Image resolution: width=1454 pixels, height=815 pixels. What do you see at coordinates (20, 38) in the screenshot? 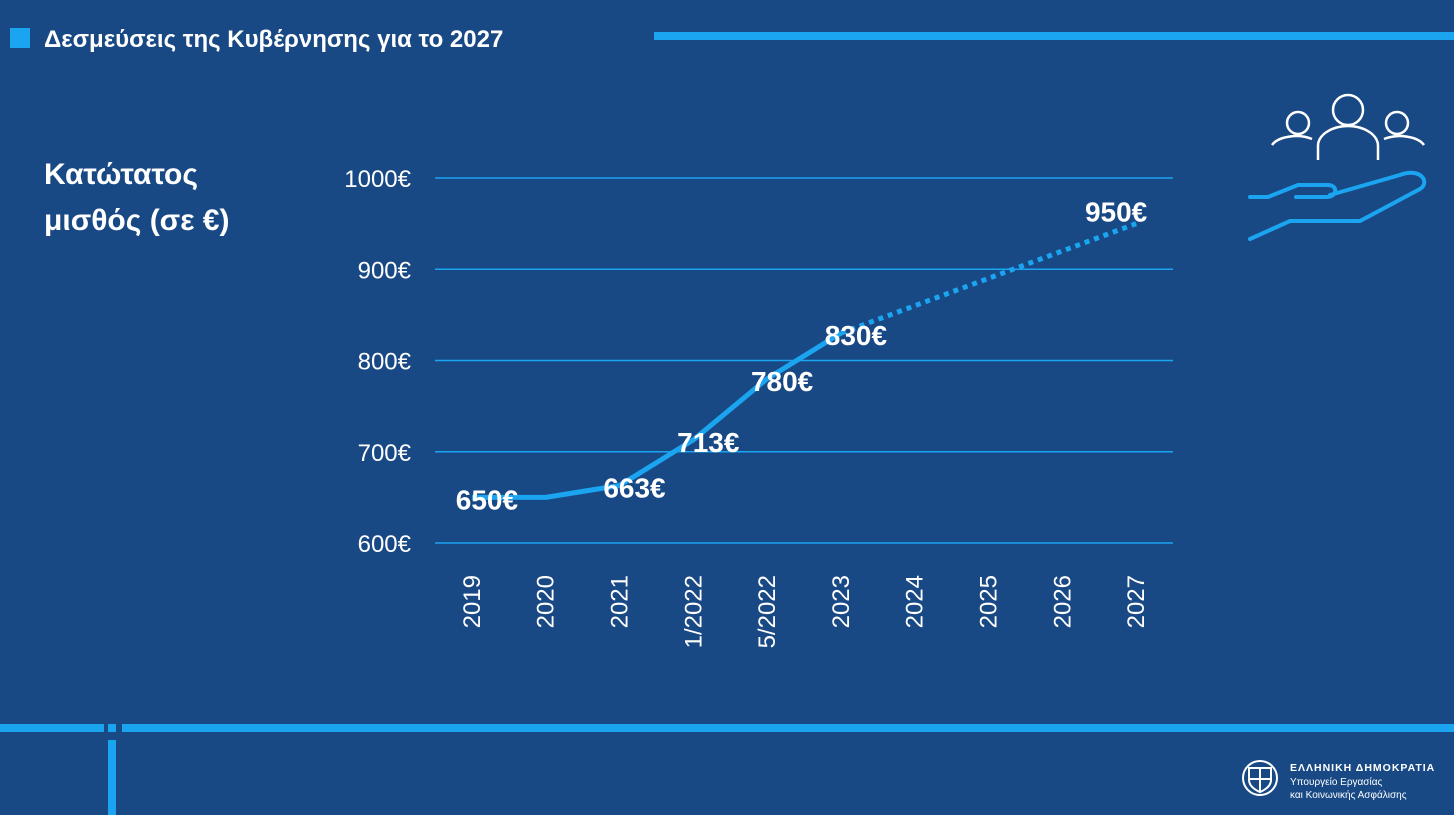
I see `title-marker` at bounding box center [20, 38].